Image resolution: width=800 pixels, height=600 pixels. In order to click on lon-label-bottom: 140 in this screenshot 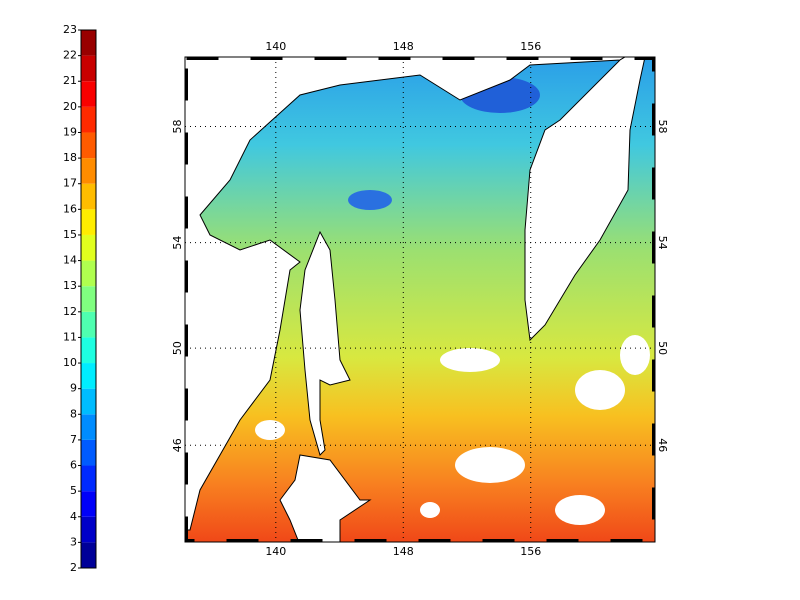, I will do `click(275, 551)`.